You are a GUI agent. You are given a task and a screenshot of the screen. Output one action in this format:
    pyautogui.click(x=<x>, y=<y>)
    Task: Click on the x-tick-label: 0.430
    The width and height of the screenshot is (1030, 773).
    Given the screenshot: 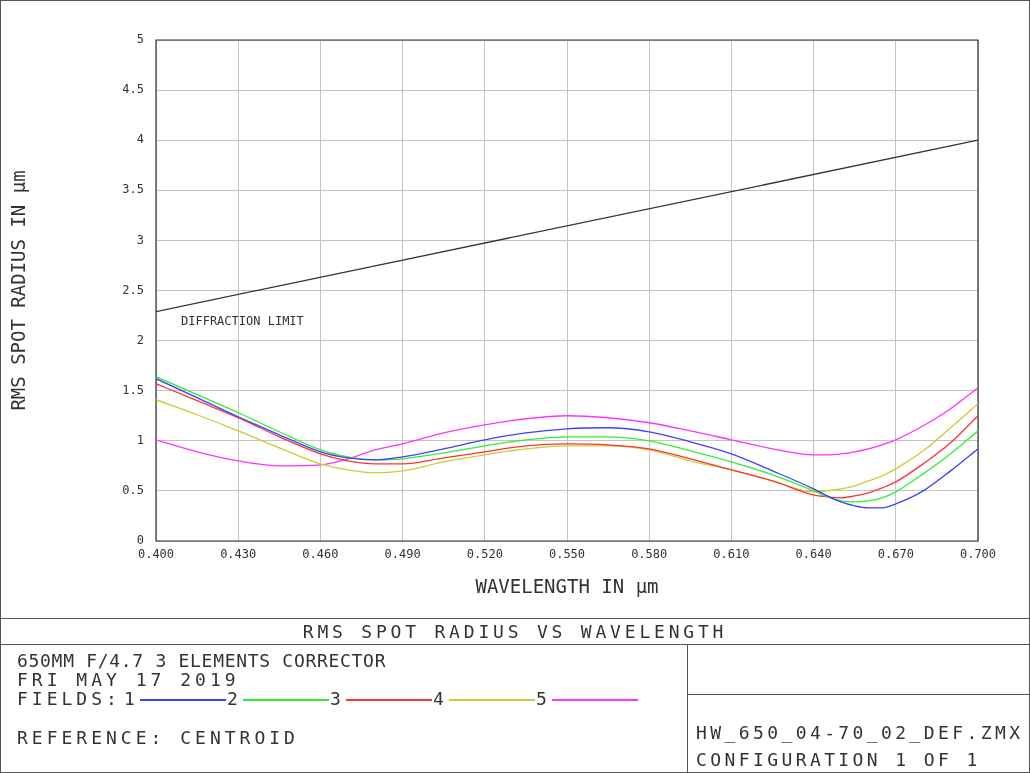 What is the action you would take?
    pyautogui.click(x=238, y=554)
    